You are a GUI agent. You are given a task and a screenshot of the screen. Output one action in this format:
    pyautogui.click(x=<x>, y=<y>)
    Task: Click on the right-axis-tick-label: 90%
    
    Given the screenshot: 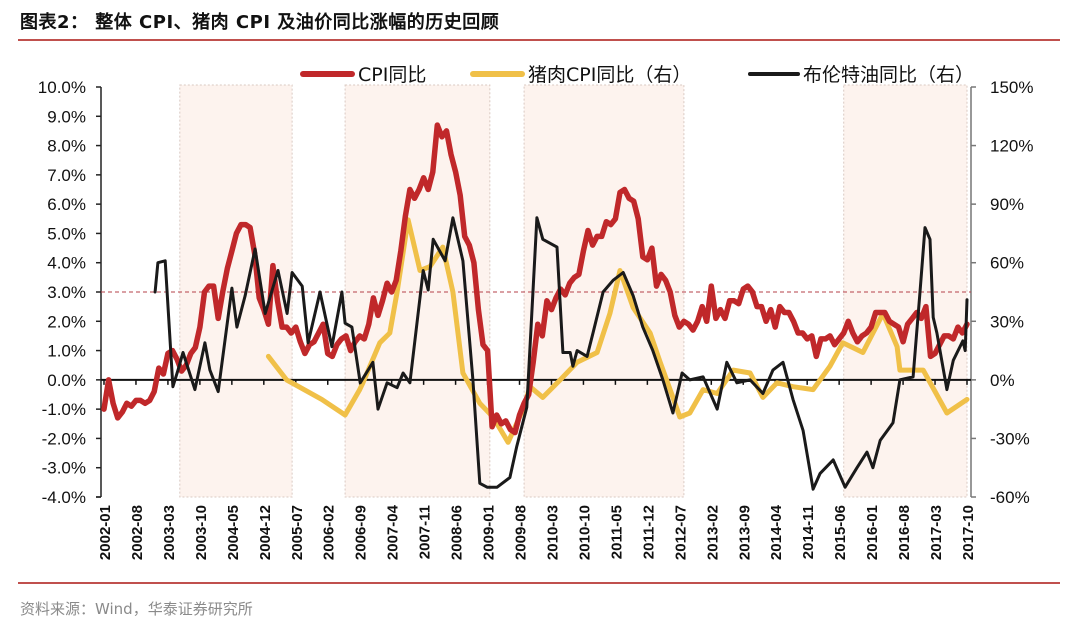 What is the action you would take?
    pyautogui.click(x=1007, y=204)
    